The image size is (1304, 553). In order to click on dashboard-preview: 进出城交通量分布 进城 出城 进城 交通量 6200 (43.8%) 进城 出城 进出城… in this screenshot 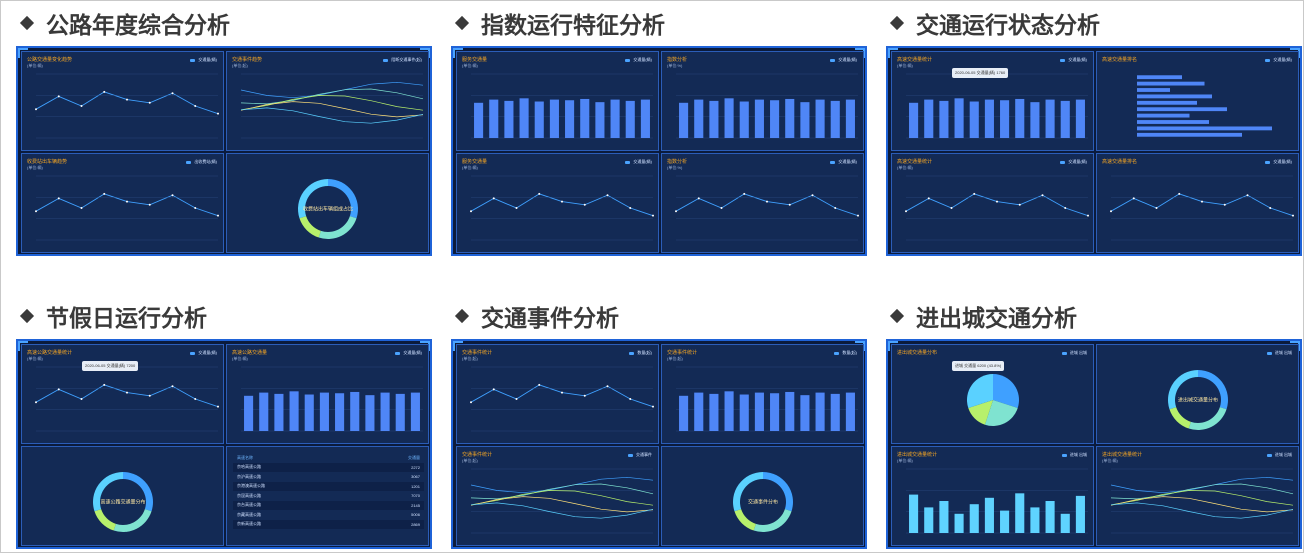, I will do `click(1094, 444)`.